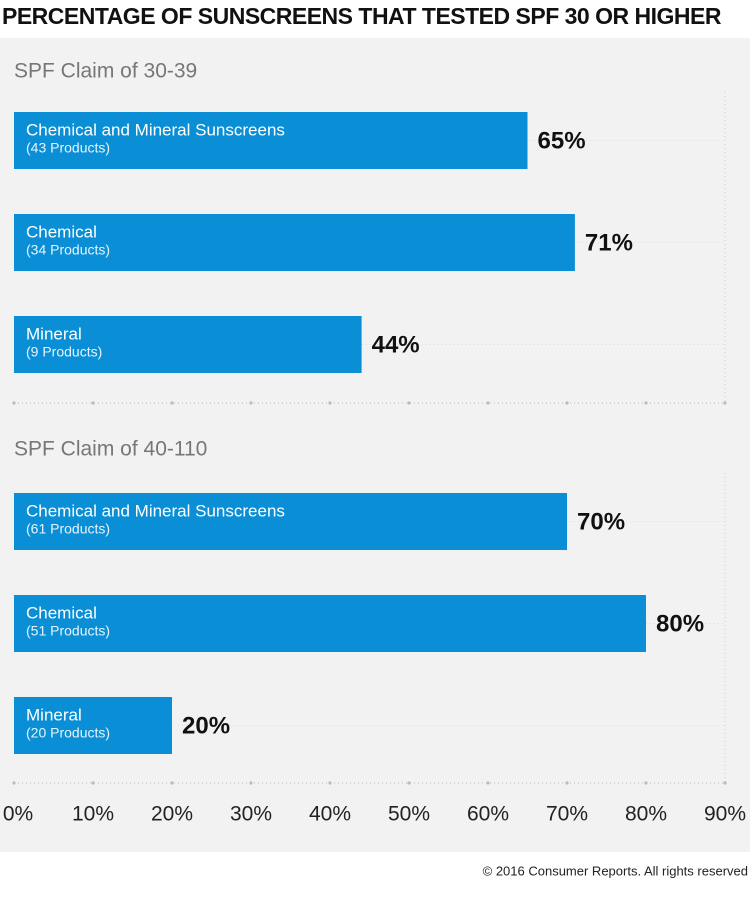 This screenshot has width=750, height=909. What do you see at coordinates (68, 148) in the screenshot?
I see `bar-count: (43 Products)` at bounding box center [68, 148].